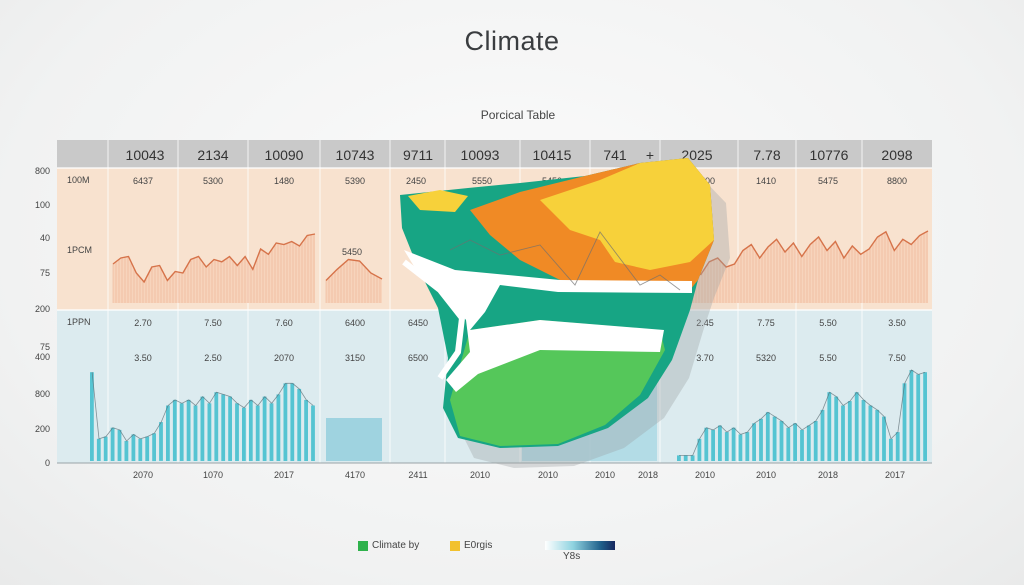 This screenshot has height=585, width=1024. Describe the element at coordinates (478, 545) in the screenshot. I see `legend-label-energy: E0rgis` at that location.